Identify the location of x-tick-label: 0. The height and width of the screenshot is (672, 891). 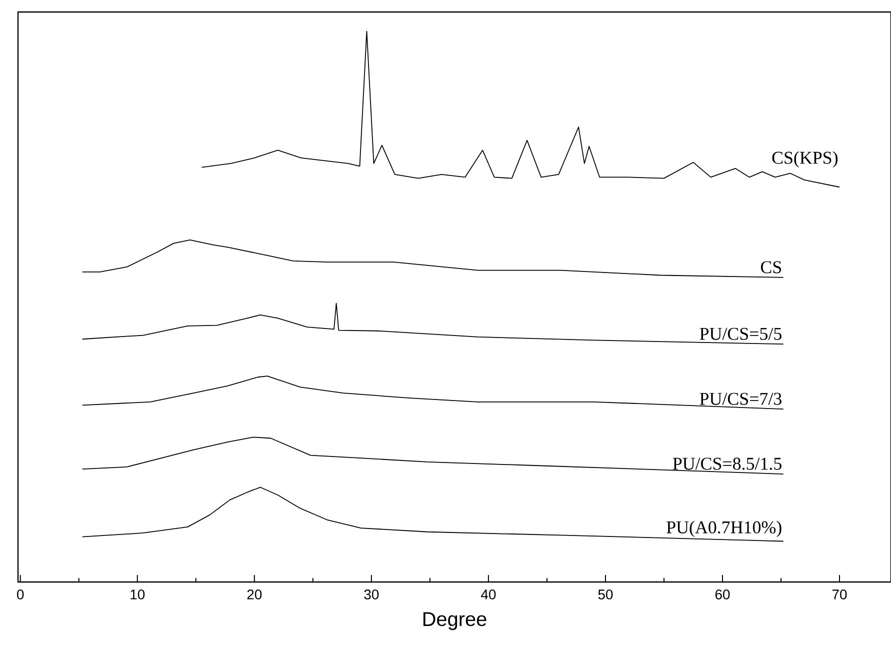
(20, 595).